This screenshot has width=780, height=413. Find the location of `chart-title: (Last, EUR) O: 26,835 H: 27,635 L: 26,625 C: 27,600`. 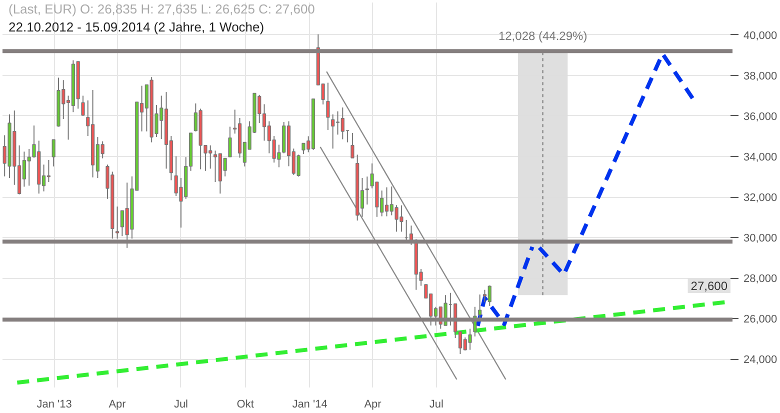

chart-title: (Last, EUR) O: 26,835 H: 27,635 L: 26,625 C: 27,600 is located at coordinates (161, 9).